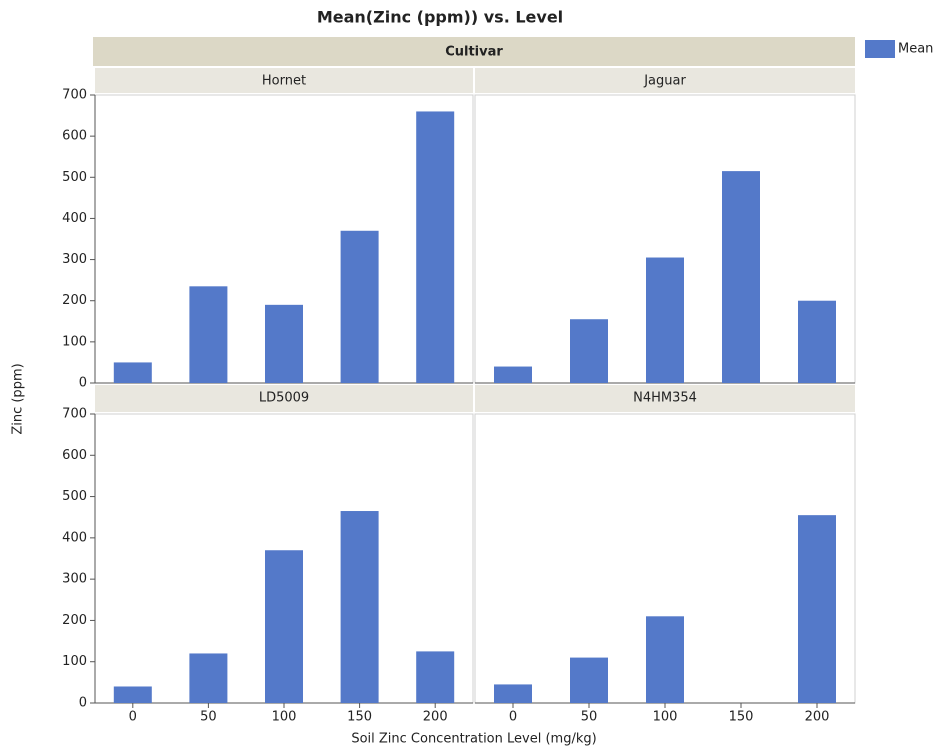 The image size is (947, 755). What do you see at coordinates (880, 49) in the screenshot?
I see `legend-swatch` at bounding box center [880, 49].